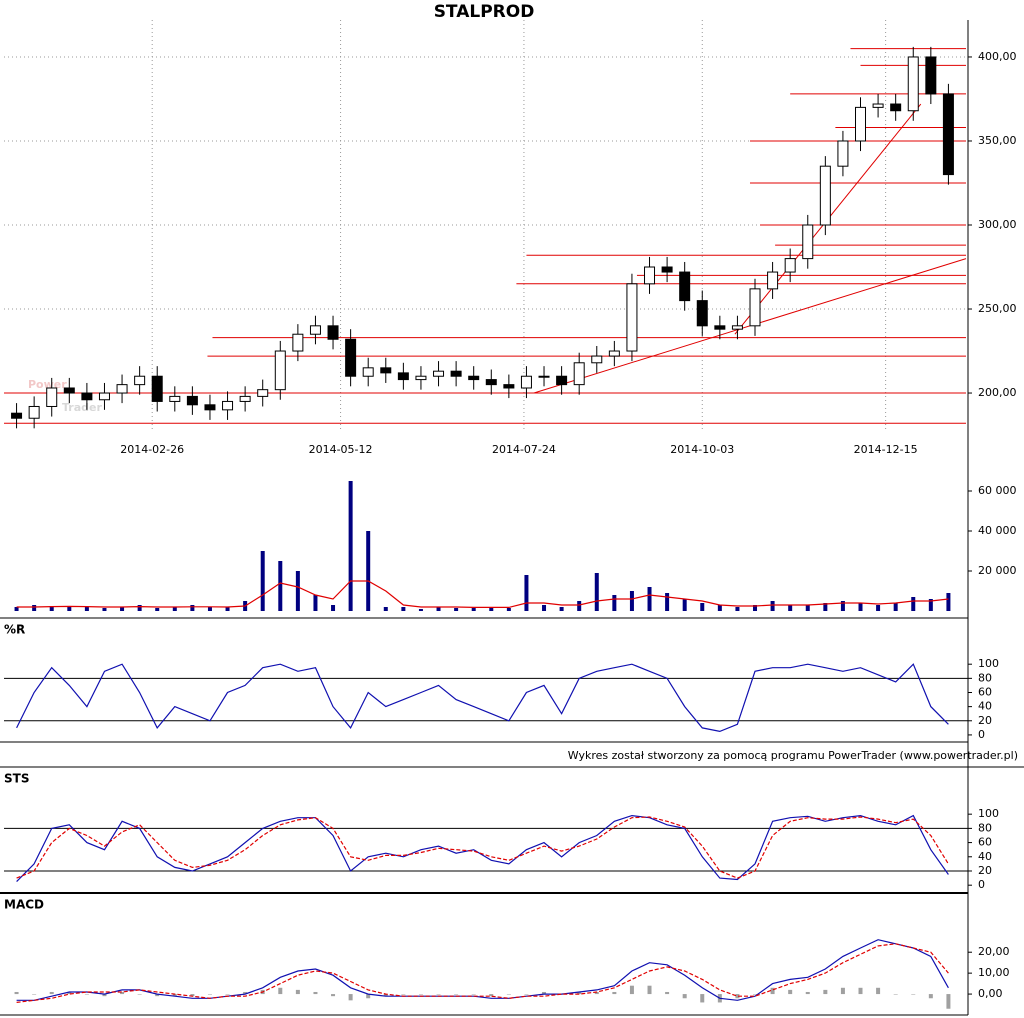 The height and width of the screenshot is (1018, 1024). What do you see at coordinates (997, 308) in the screenshot?
I see `y-tick-label: 250,00` at bounding box center [997, 308].